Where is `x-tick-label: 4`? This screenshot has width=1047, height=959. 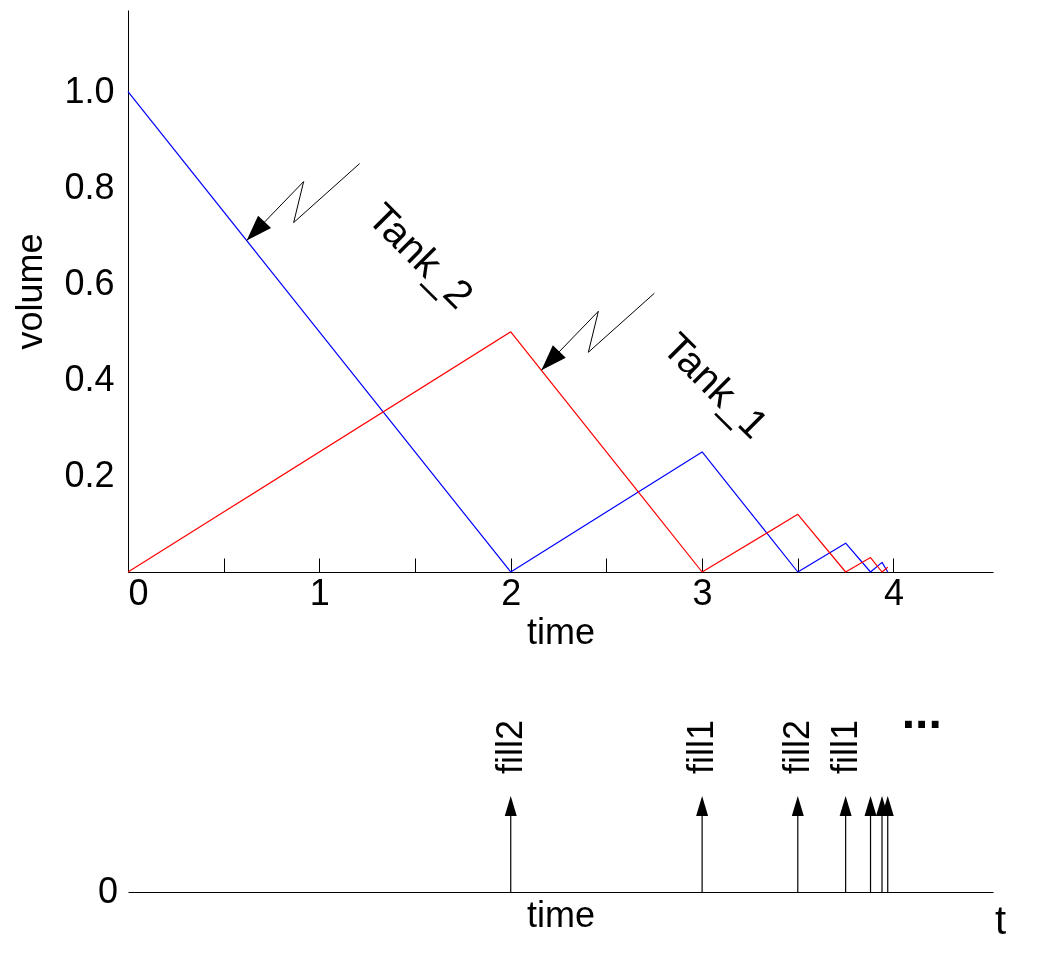
x-tick-label: 4 is located at coordinates (893, 592).